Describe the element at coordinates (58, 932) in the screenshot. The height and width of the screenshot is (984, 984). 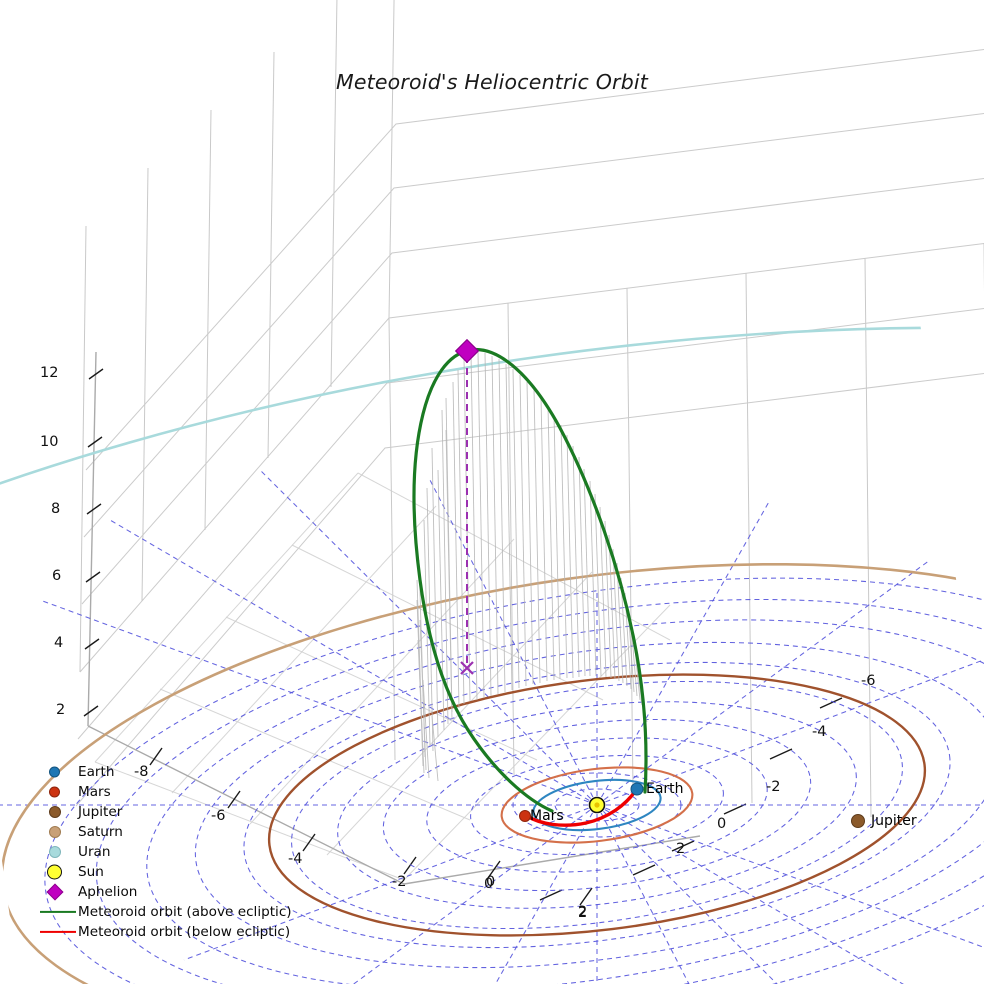
I see `red-line-icon` at that location.